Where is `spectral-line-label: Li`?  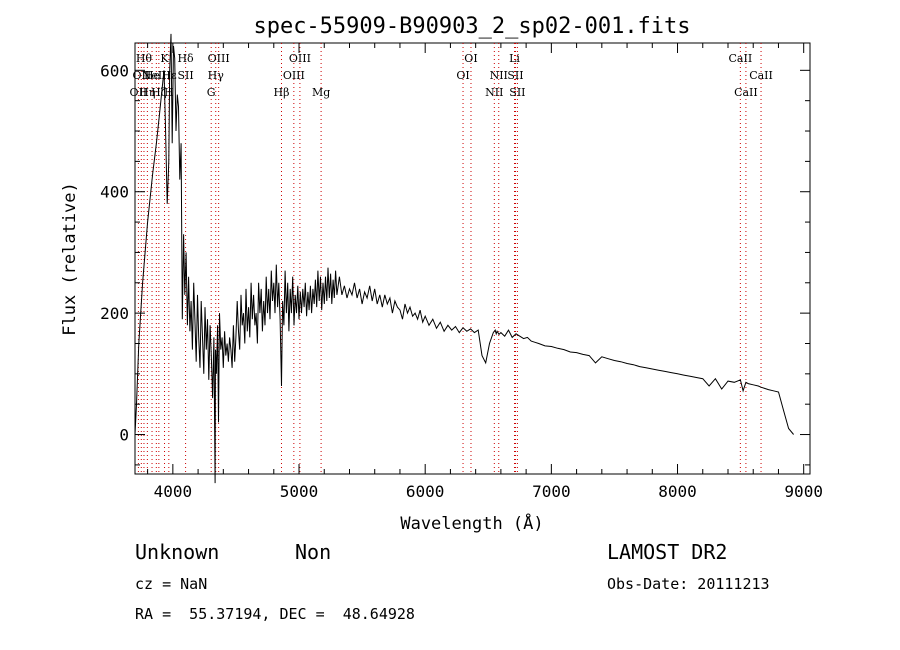 spectral-line-label: Li is located at coordinates (514, 58).